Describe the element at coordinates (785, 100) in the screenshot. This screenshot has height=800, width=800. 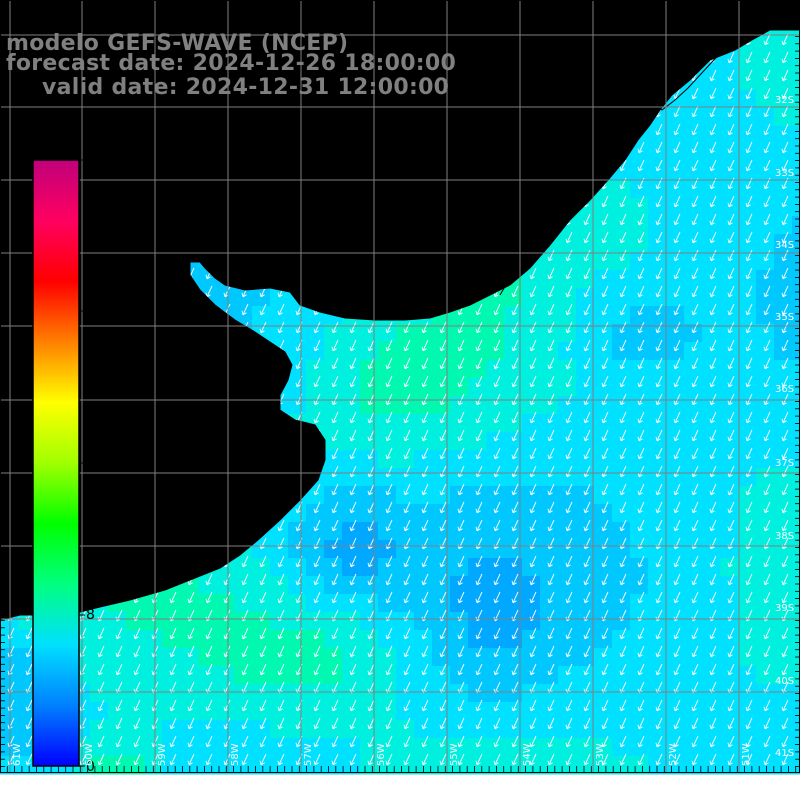
I see `lat-label-32s: 32S` at that location.